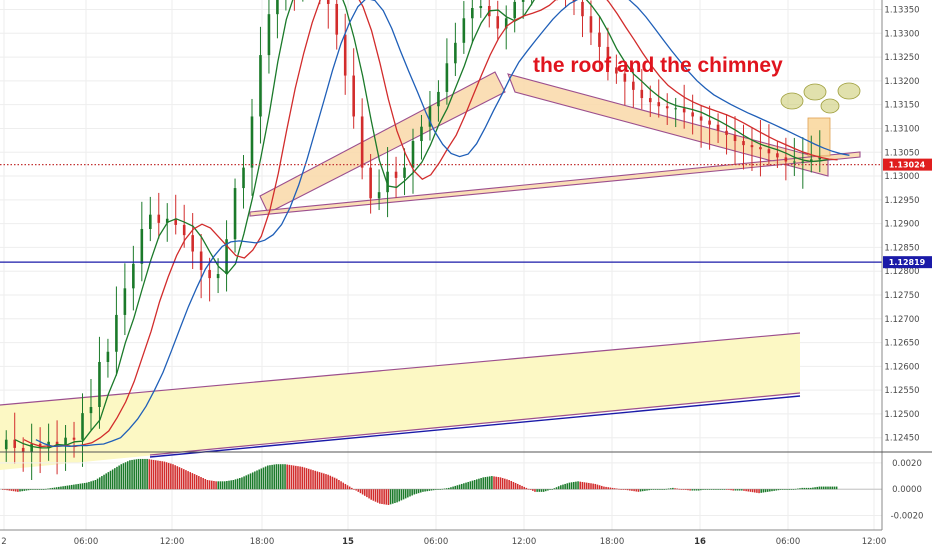  What do you see at coordinates (901, 391) in the screenshot?
I see `price-tick-label: 1.12550` at bounding box center [901, 391].